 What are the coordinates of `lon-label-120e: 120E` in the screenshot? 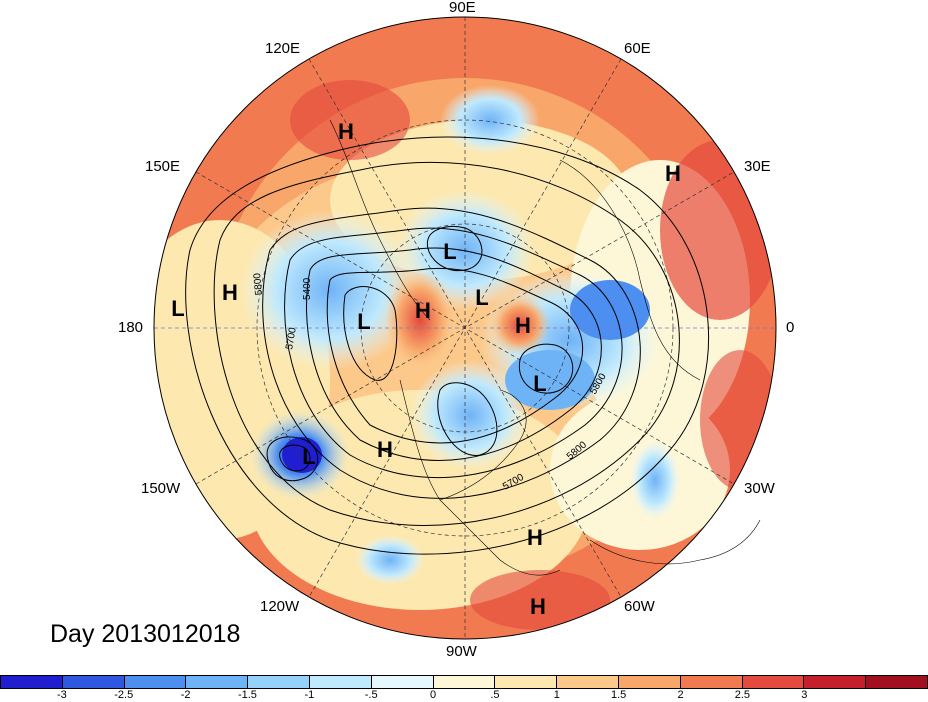 It's located at (283, 48).